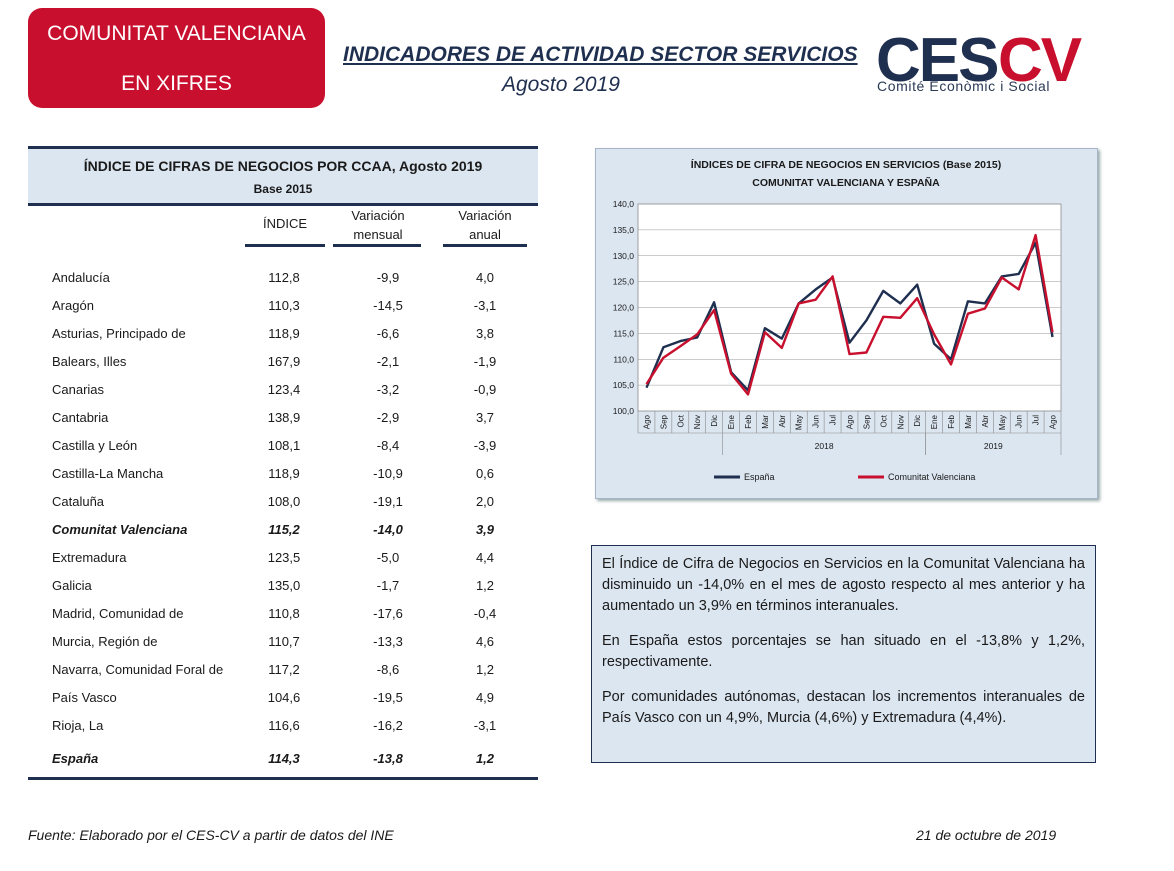  Describe the element at coordinates (748, 421) in the screenshot. I see `x-tick-label: Feb` at that location.